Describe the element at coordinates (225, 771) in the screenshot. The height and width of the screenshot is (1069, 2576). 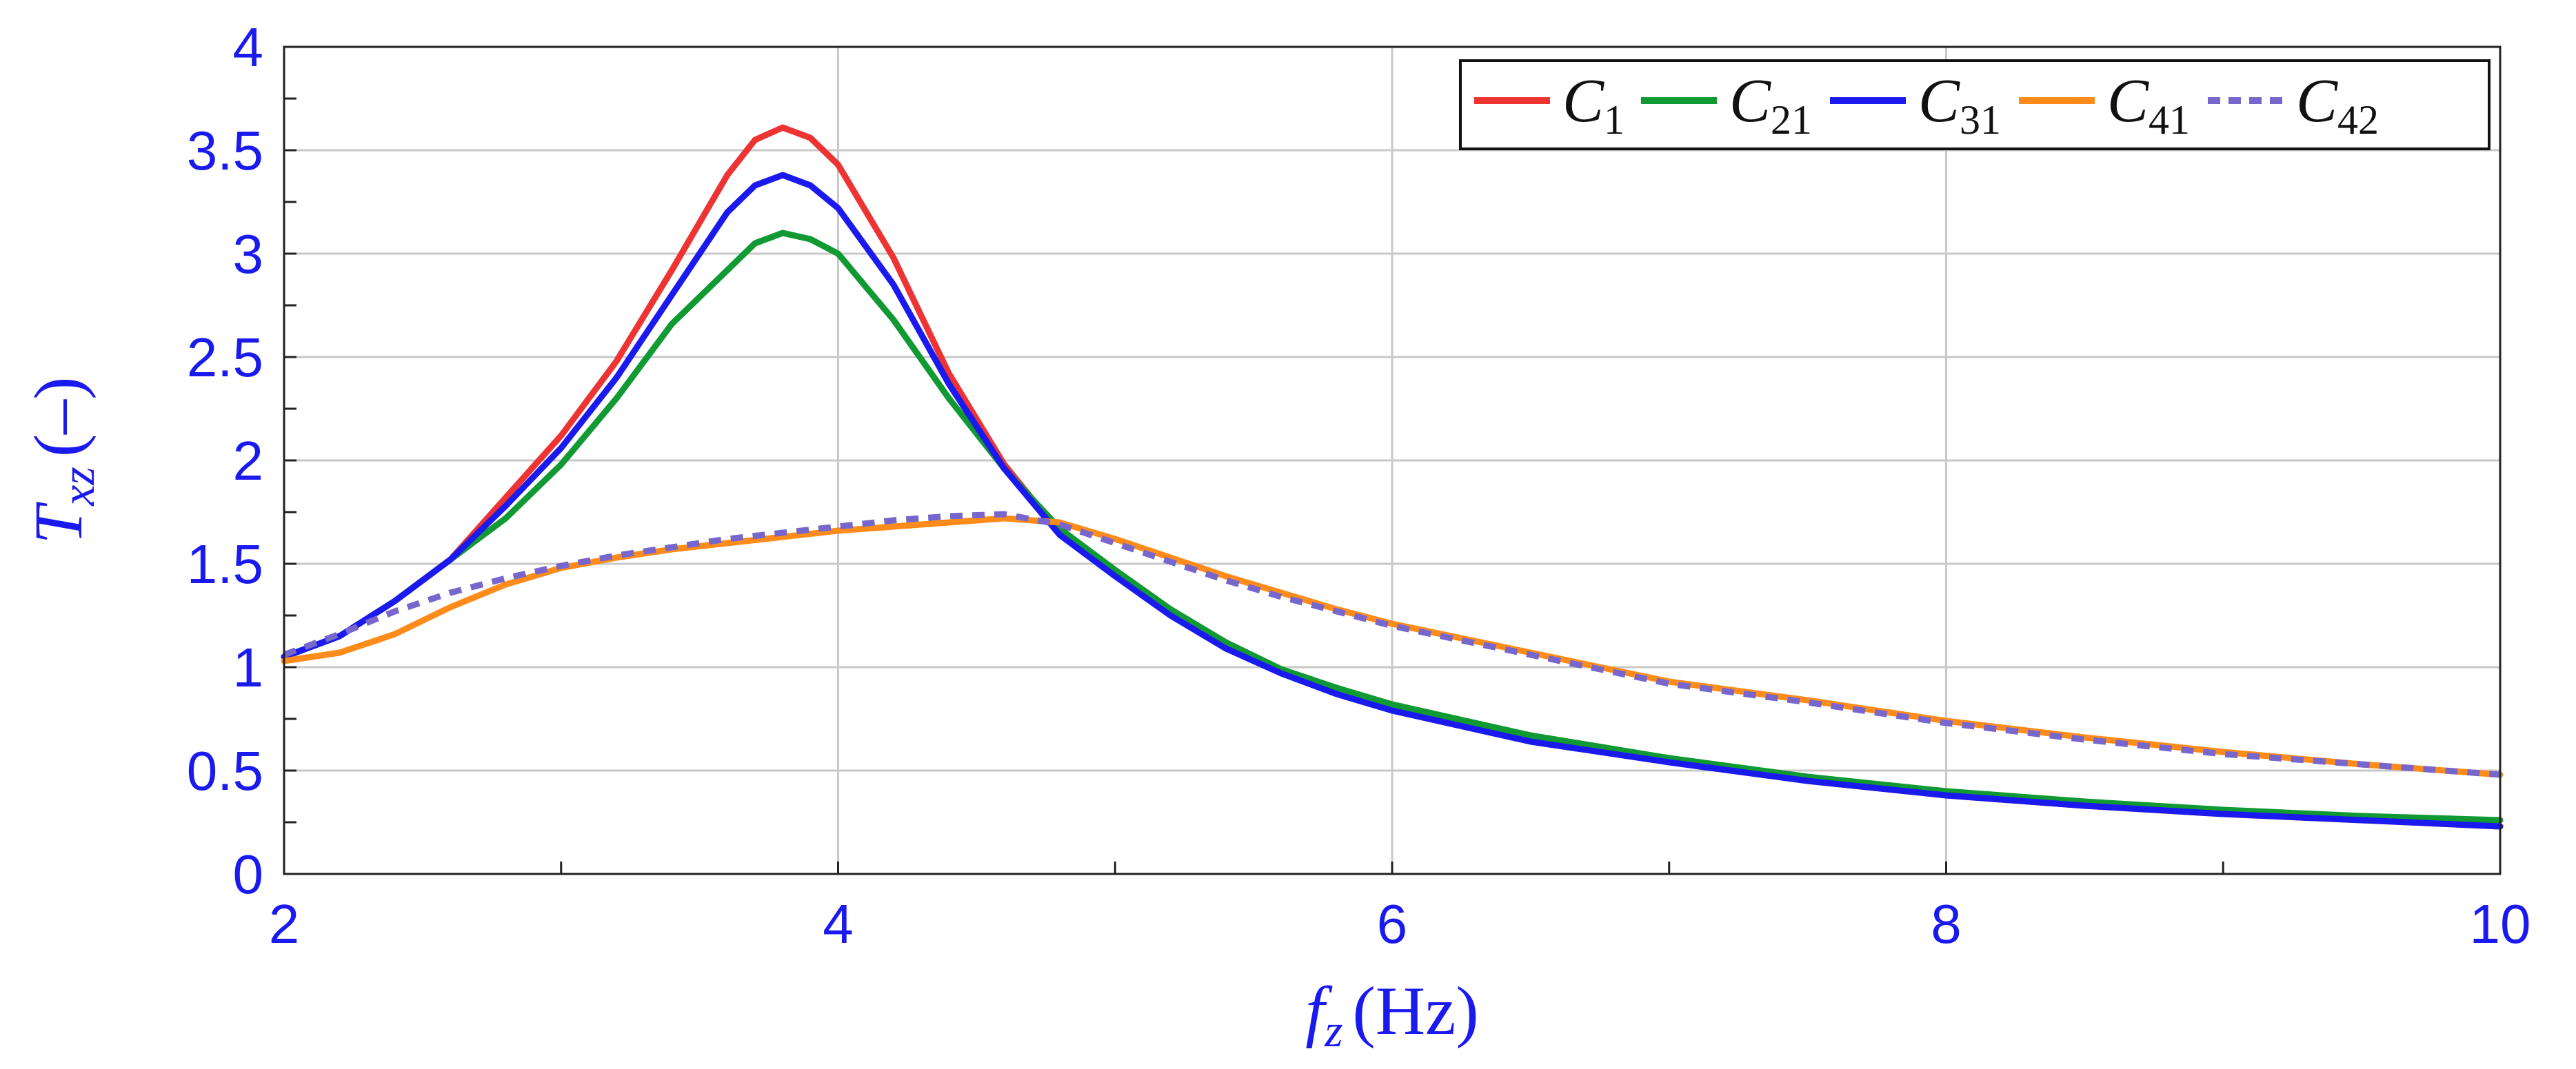
I see `y-tick-label: 0.5` at that location.